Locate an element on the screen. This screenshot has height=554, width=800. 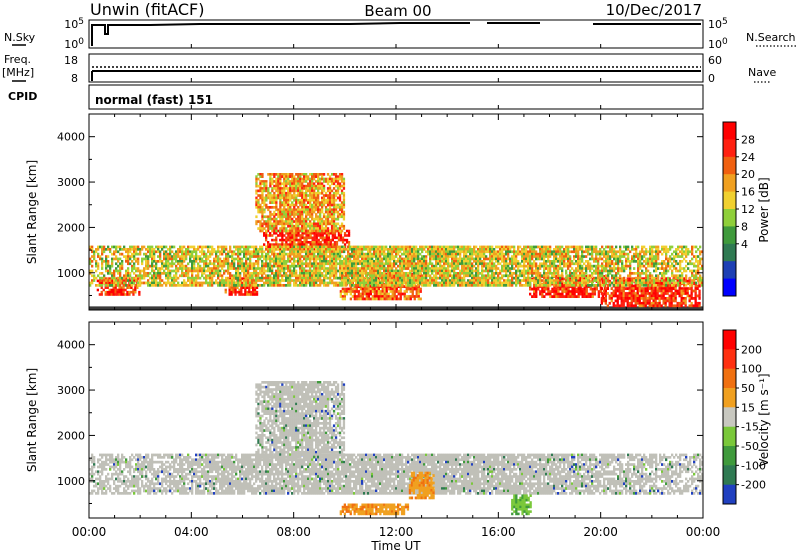
velocity-colorbar: 200 100 50 15 -15 -50 -100 -200 is located at coordinates (744, 417).